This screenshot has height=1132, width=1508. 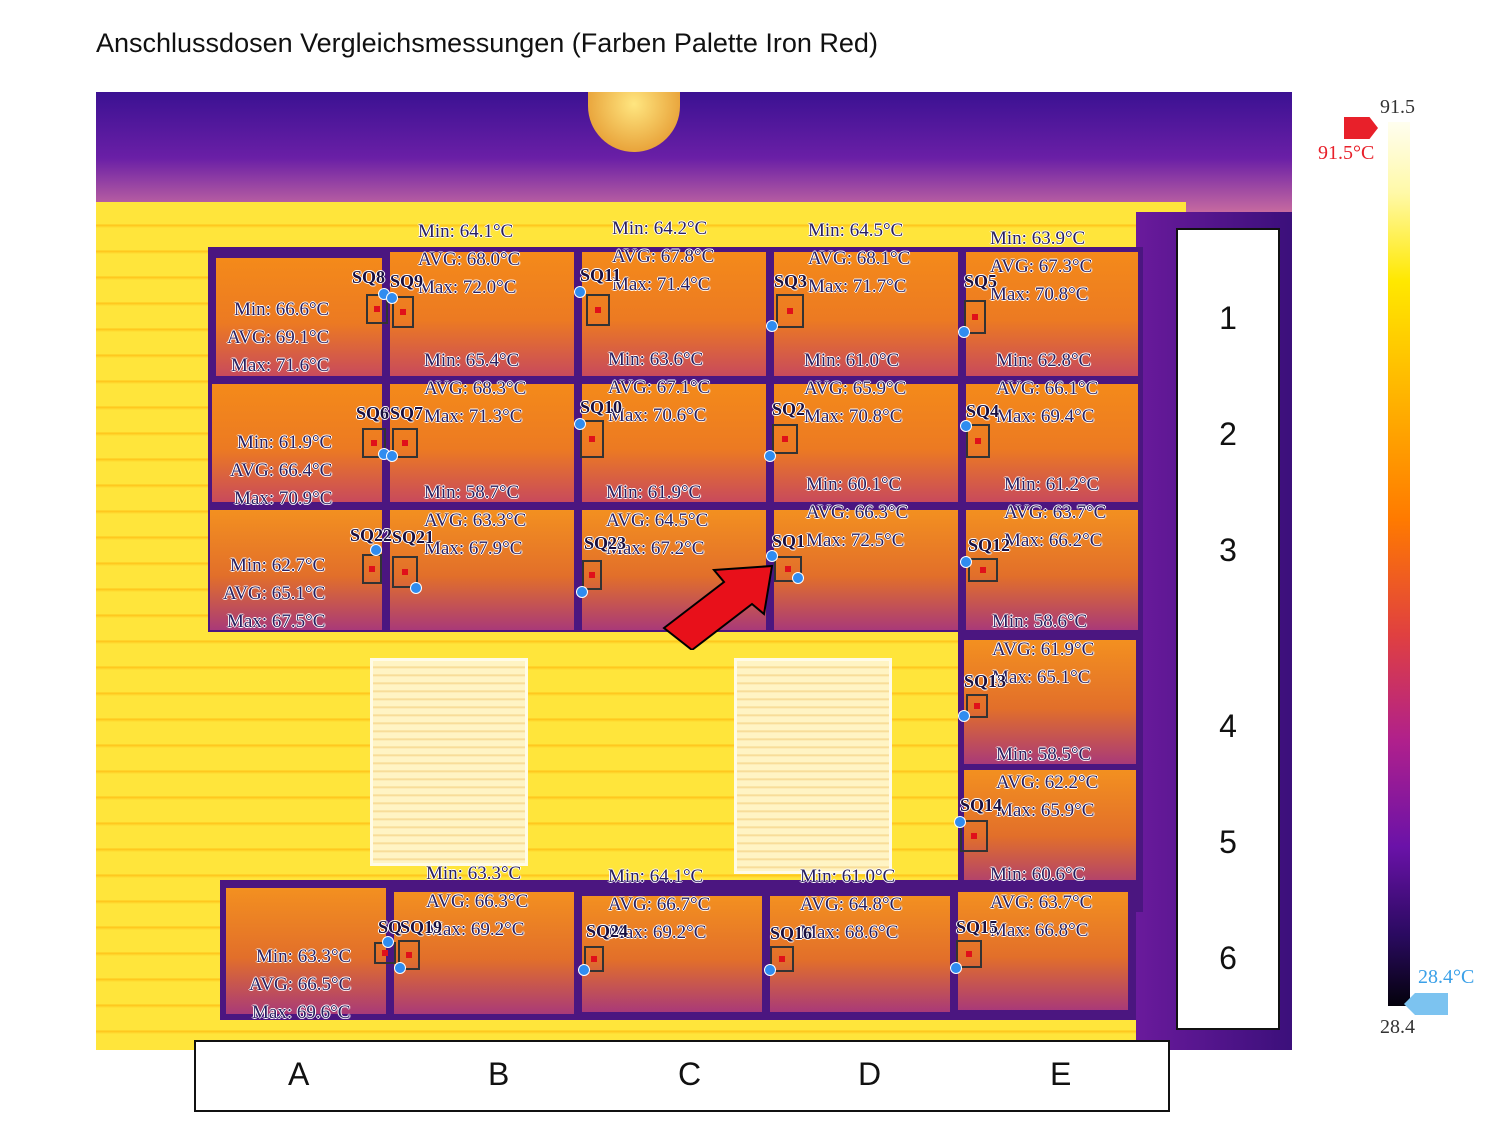 I want to click on D3-max: Max: 72.5°C, so click(x=855, y=540).